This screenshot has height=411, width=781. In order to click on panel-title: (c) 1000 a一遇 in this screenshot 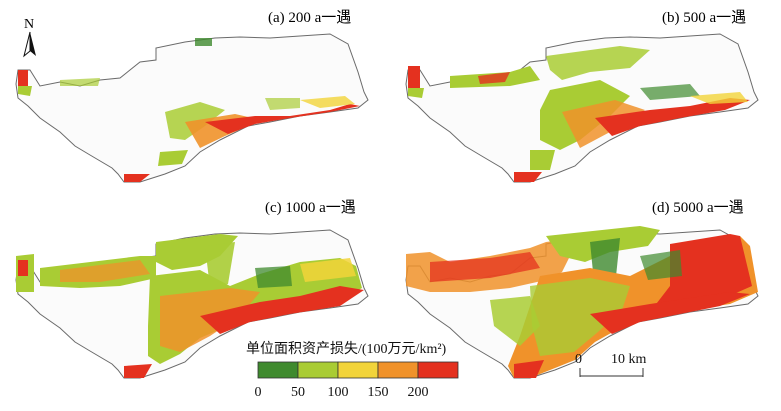, I will do `click(310, 208)`.